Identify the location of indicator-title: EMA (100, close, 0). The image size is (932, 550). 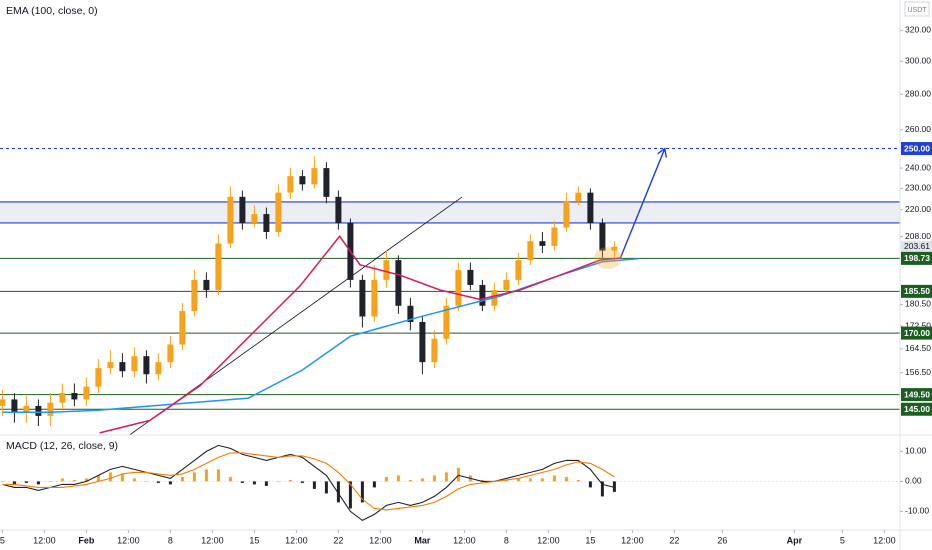
(52, 11).